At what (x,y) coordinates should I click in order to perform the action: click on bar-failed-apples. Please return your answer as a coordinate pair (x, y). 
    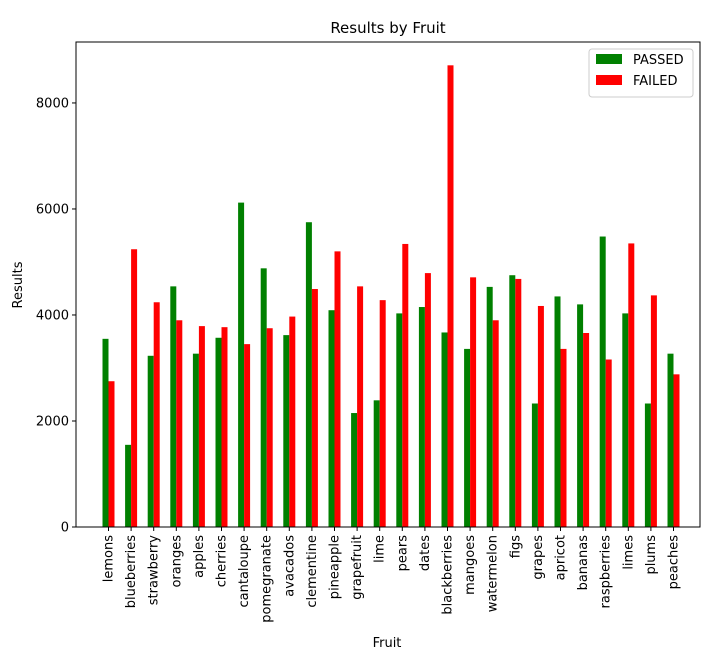
    Looking at the image, I should click on (201, 426).